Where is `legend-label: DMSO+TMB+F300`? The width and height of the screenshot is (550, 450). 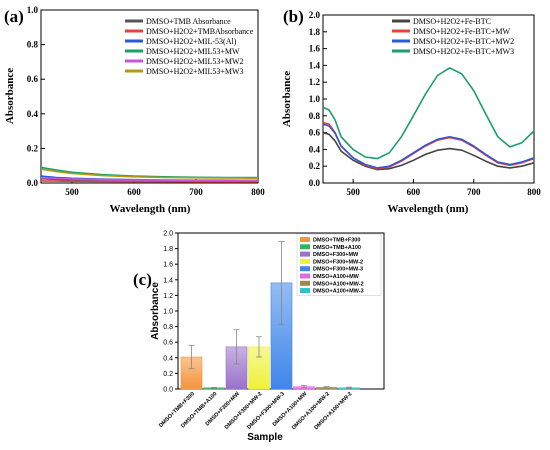 legend-label: DMSO+TMB+F300 is located at coordinates (336, 241).